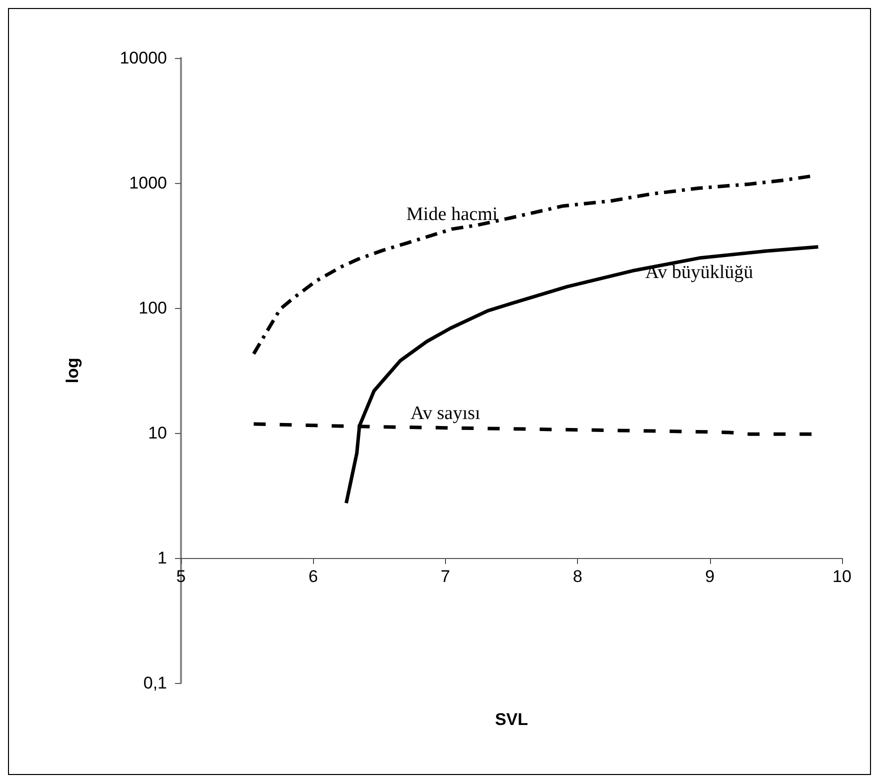 This screenshot has height=783, width=879. What do you see at coordinates (511, 719) in the screenshot?
I see `x-axis-title: SVL` at bounding box center [511, 719].